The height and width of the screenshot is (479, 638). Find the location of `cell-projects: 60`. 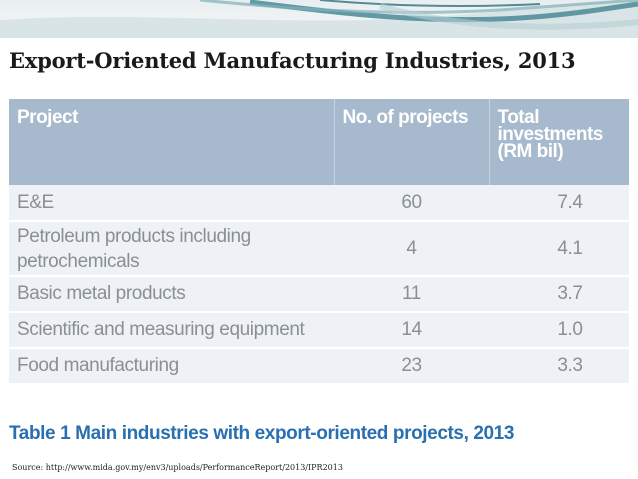

cell-projects: 60 is located at coordinates (411, 203).